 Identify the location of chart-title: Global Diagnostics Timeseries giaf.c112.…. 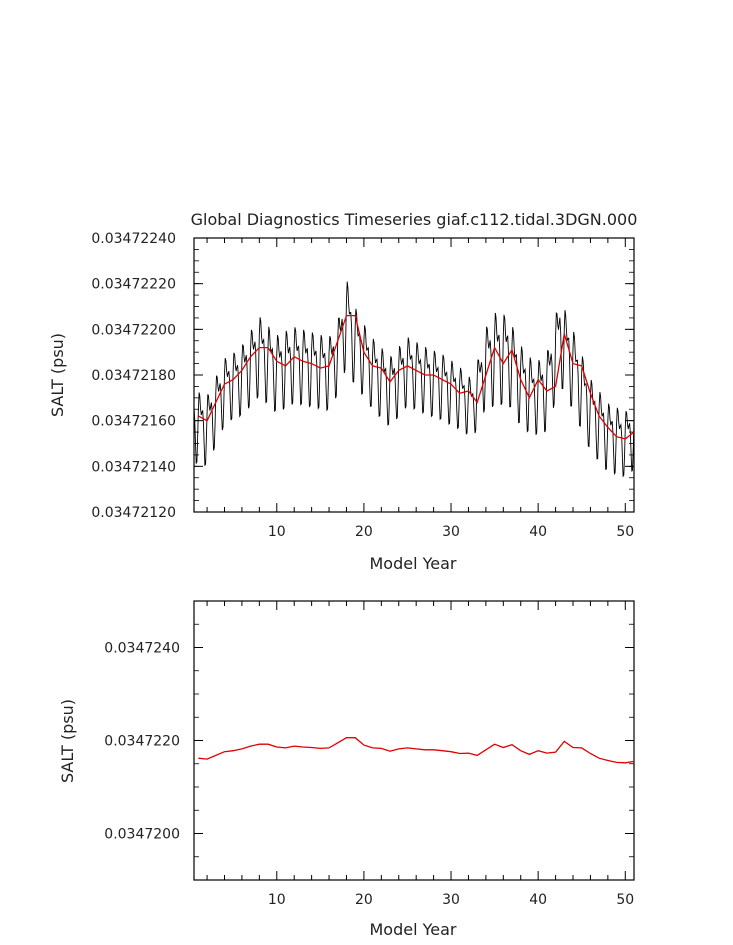
(414, 219).